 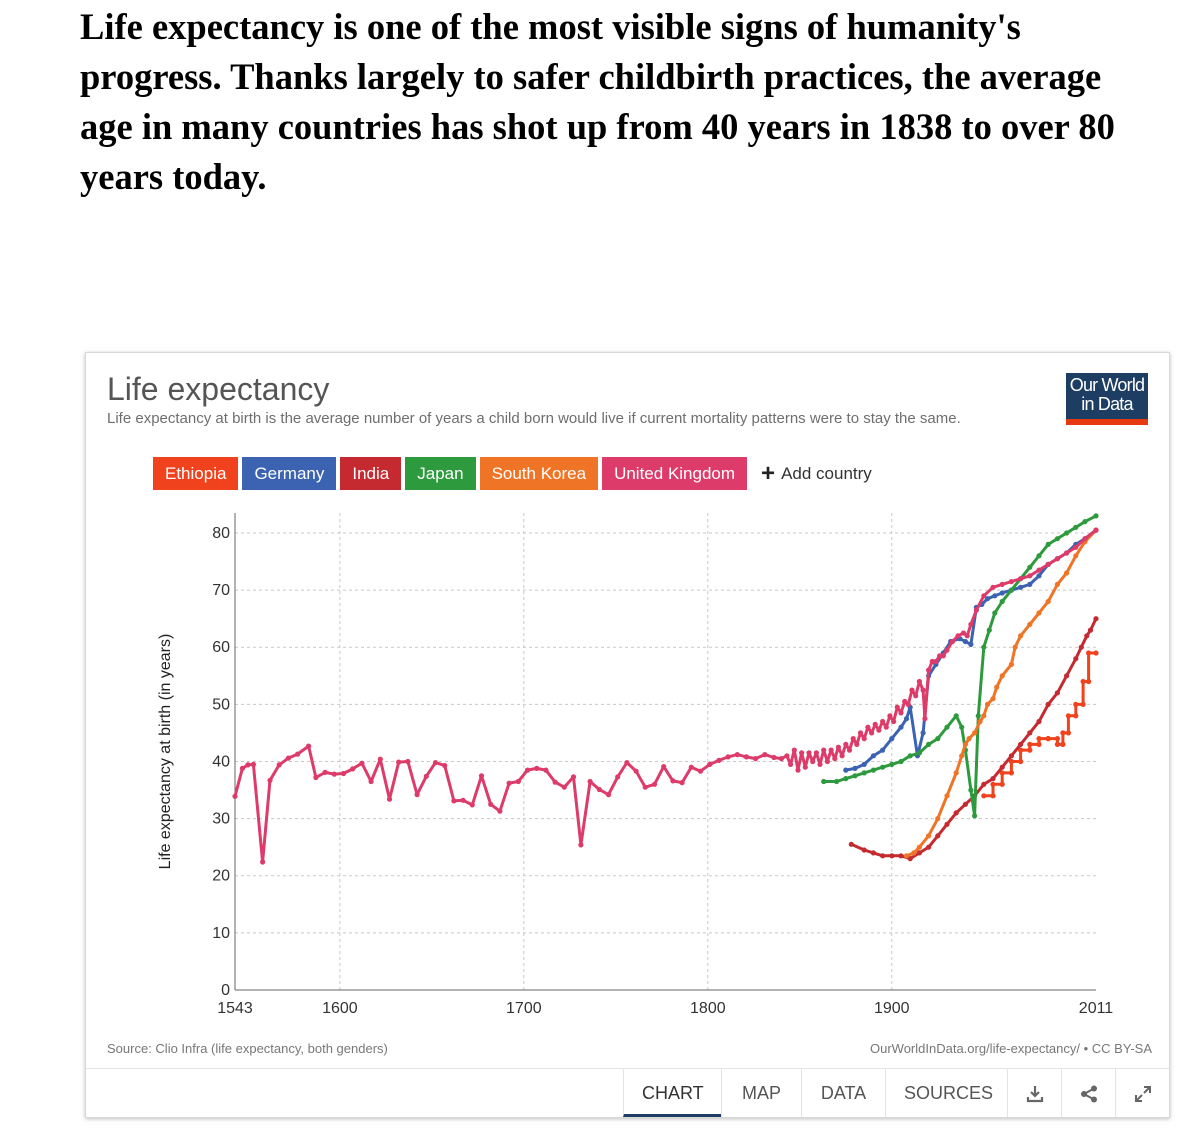 I want to click on y-tick-label: 0, so click(x=225, y=990).